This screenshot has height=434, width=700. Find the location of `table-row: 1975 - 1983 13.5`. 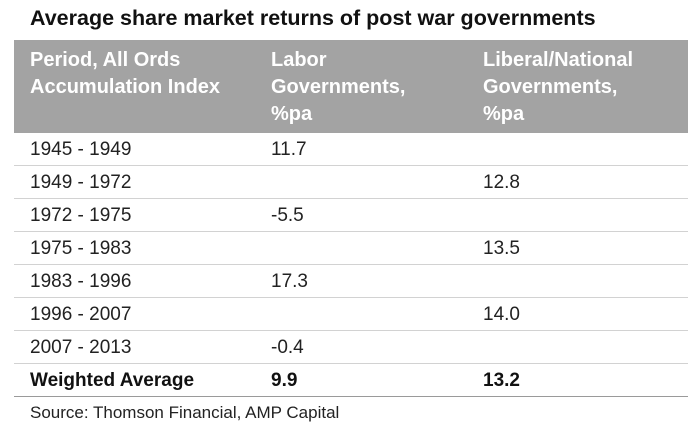

table-row: 1975 - 1983 13.5 is located at coordinates (351, 248).